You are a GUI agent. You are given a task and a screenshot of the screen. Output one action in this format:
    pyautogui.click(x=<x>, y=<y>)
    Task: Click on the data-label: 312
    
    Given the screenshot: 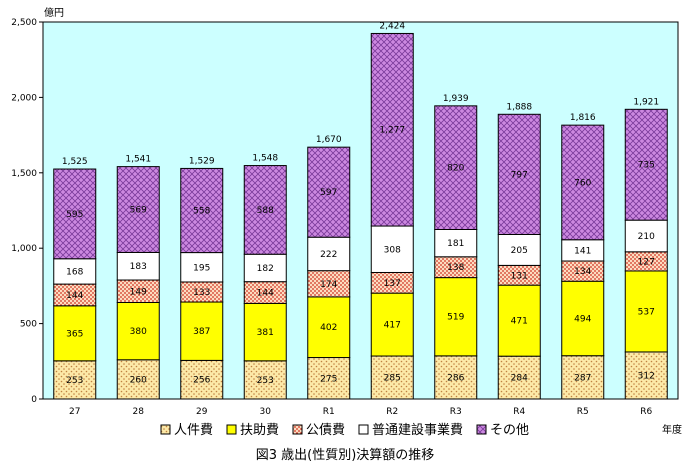 What is the action you would take?
    pyautogui.click(x=646, y=376)
    